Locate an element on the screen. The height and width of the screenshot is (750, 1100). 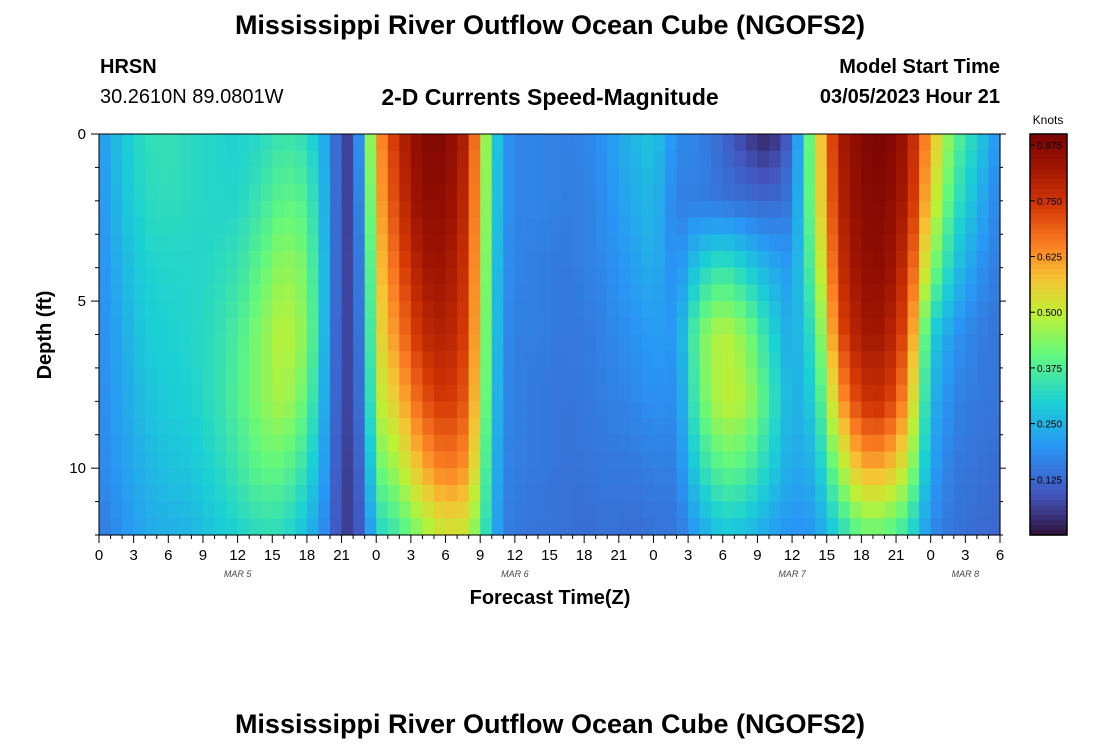
date-label: MAR 8 is located at coordinates (966, 574).